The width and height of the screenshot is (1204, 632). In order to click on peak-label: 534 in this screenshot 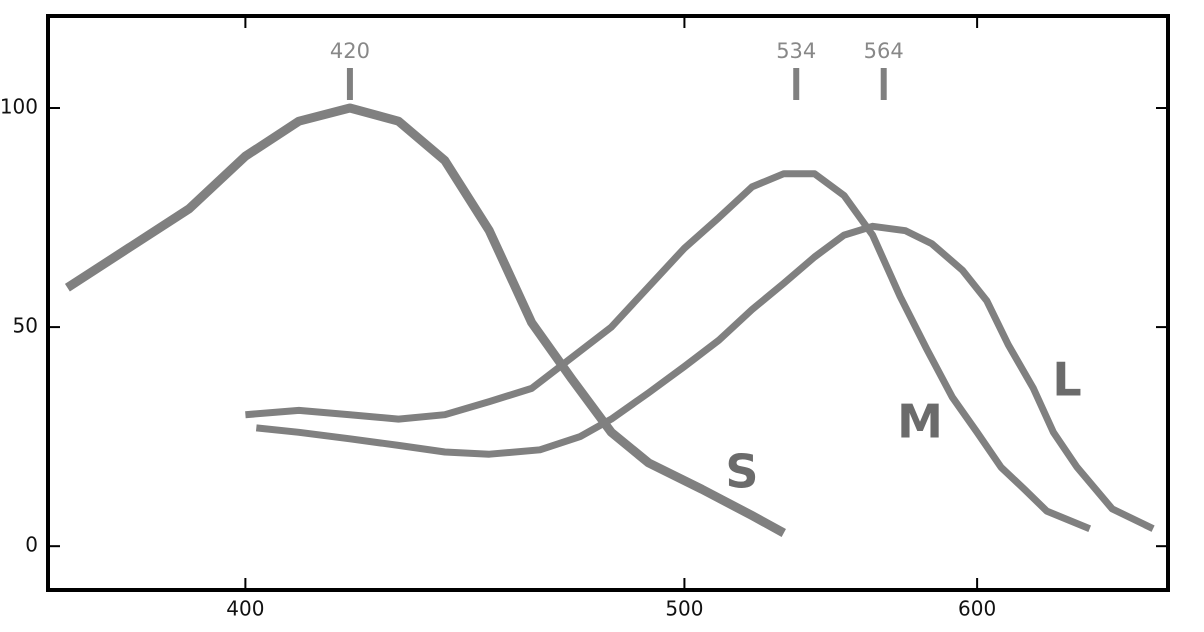, I will do `click(796, 51)`.